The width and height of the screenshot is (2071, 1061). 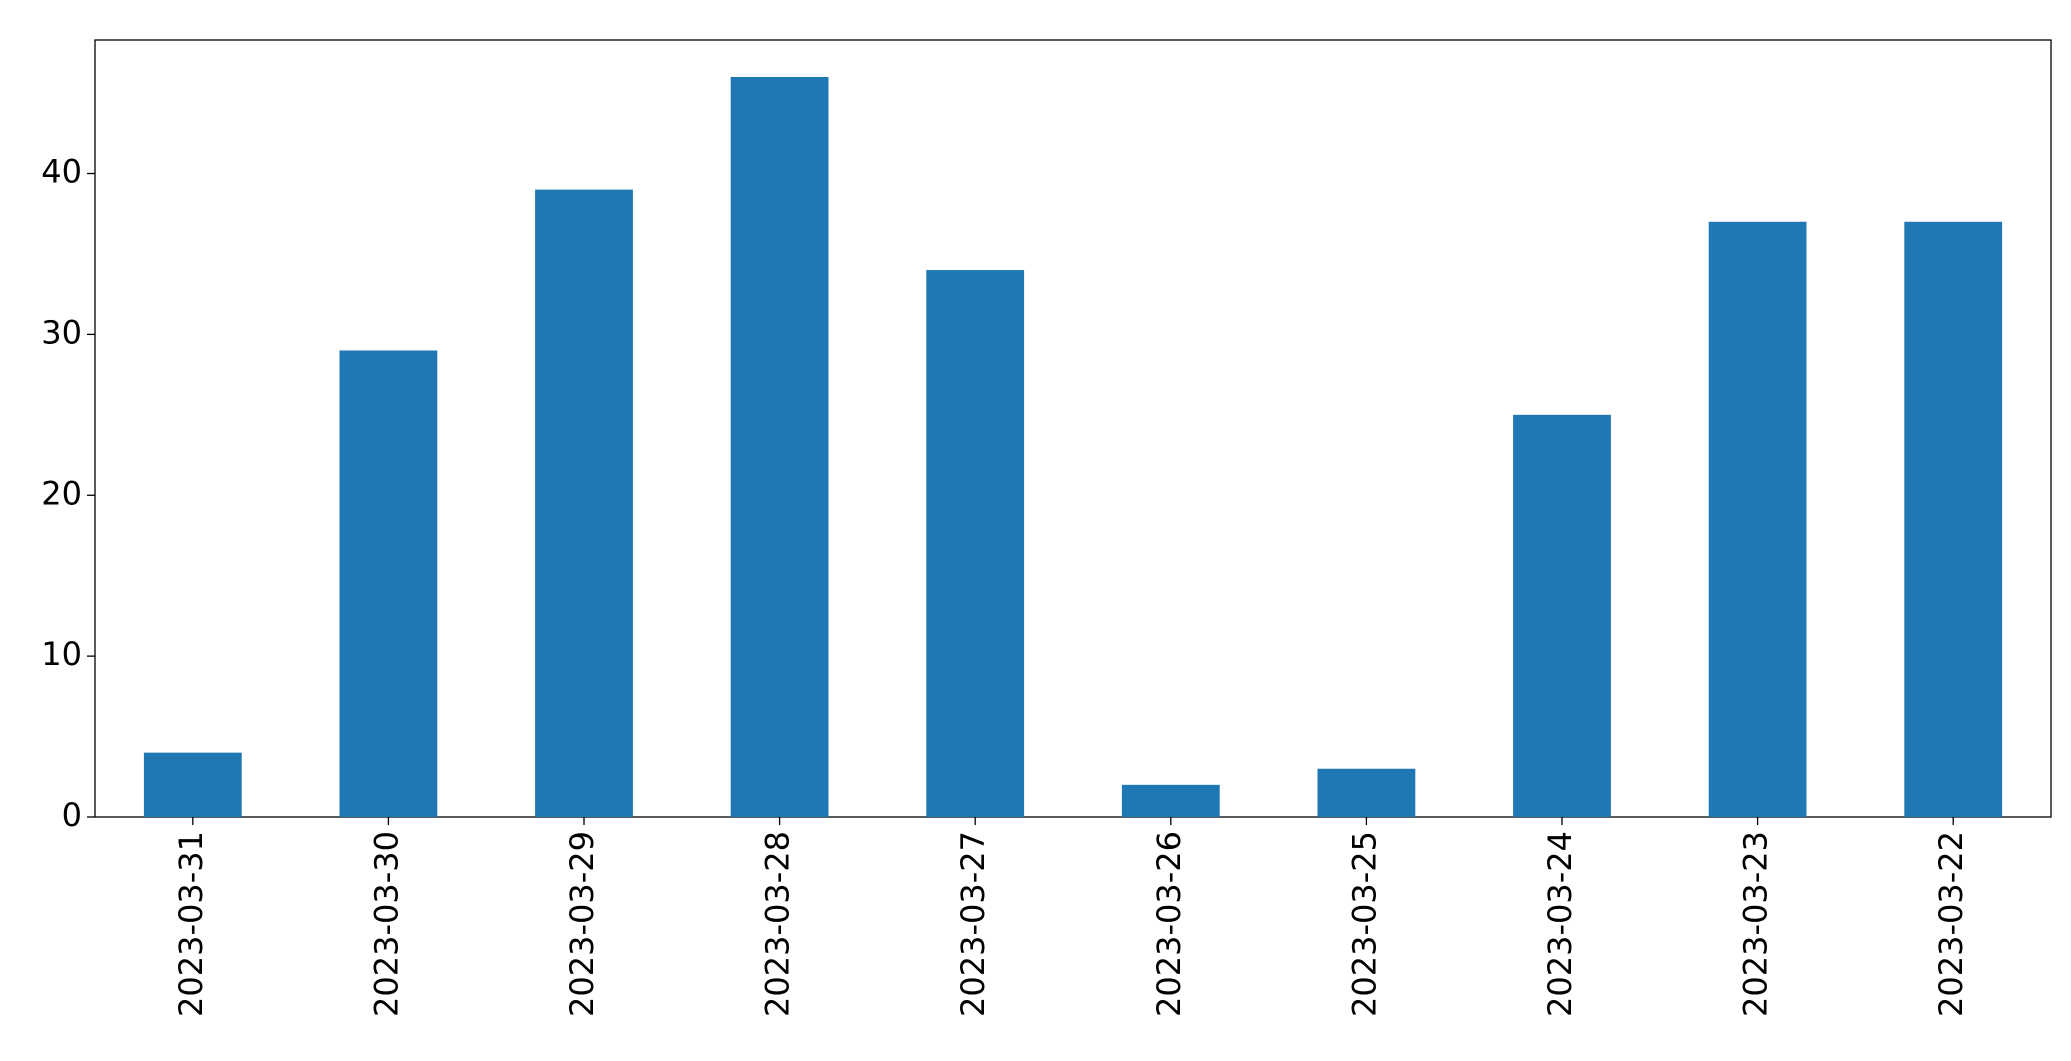 I want to click on y-tick-label: 40, so click(x=61, y=172).